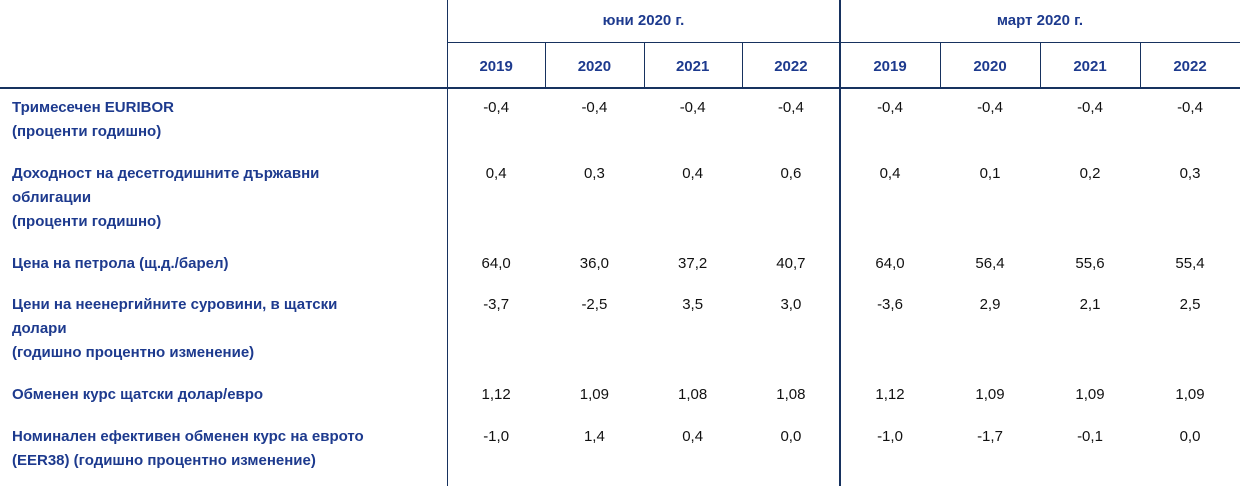 Image resolution: width=1240 pixels, height=486 pixels. I want to click on cell-value: 3,0, so click(791, 304).